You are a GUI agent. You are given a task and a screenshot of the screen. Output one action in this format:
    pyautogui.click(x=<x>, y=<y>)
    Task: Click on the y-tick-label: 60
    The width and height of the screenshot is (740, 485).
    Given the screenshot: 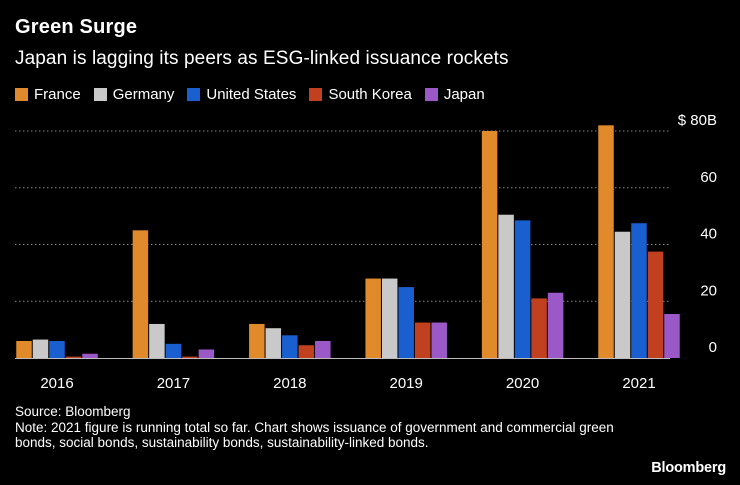 What is the action you would take?
    pyautogui.click(x=708, y=177)
    